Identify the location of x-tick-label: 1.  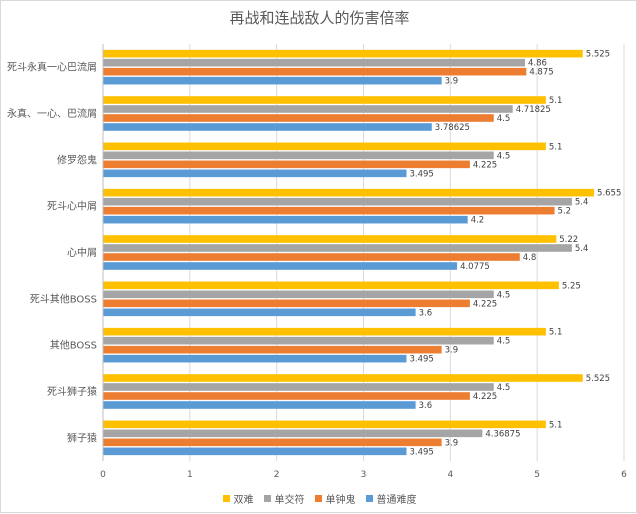
(190, 475).